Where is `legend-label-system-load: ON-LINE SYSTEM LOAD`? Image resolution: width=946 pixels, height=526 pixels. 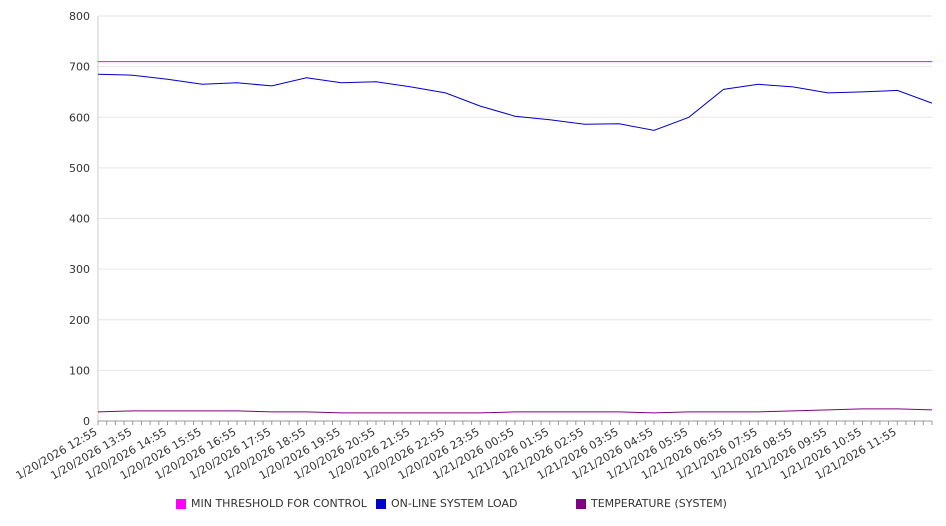 legend-label-system-load: ON-LINE SYSTEM LOAD is located at coordinates (454, 503).